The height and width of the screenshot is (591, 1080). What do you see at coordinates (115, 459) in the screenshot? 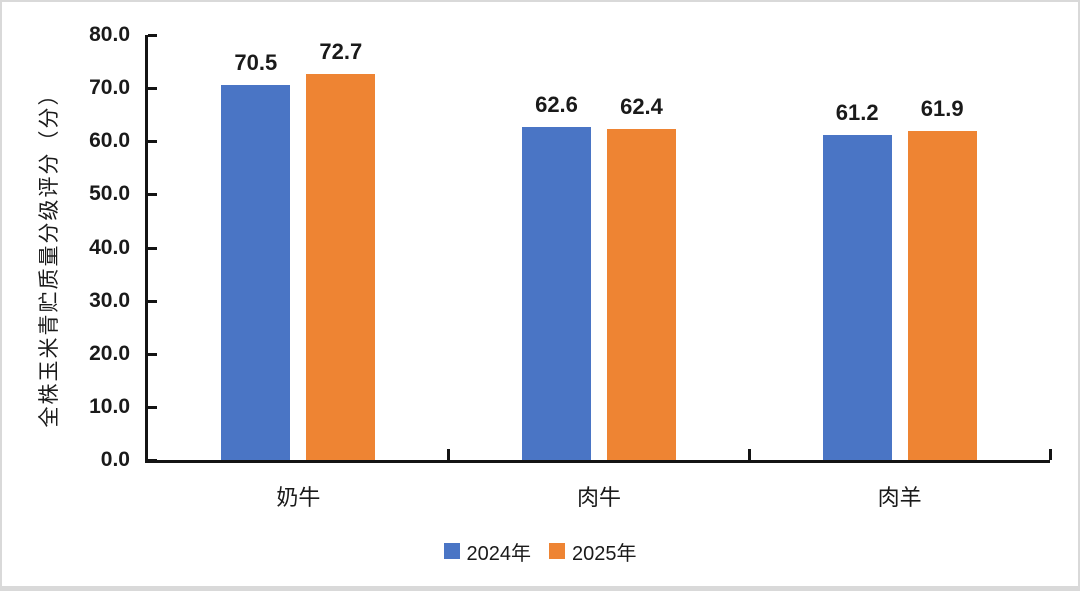
I see `y-axis-tick-label: 0.0` at bounding box center [115, 459].